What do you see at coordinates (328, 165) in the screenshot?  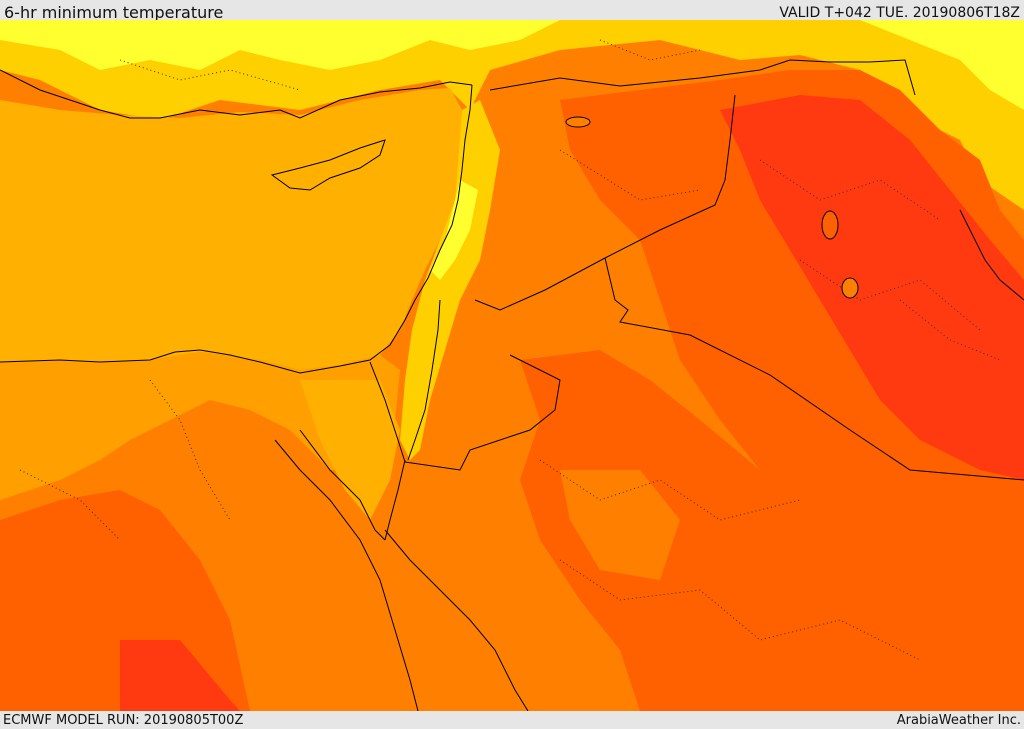 I see `cyprus-coastline` at bounding box center [328, 165].